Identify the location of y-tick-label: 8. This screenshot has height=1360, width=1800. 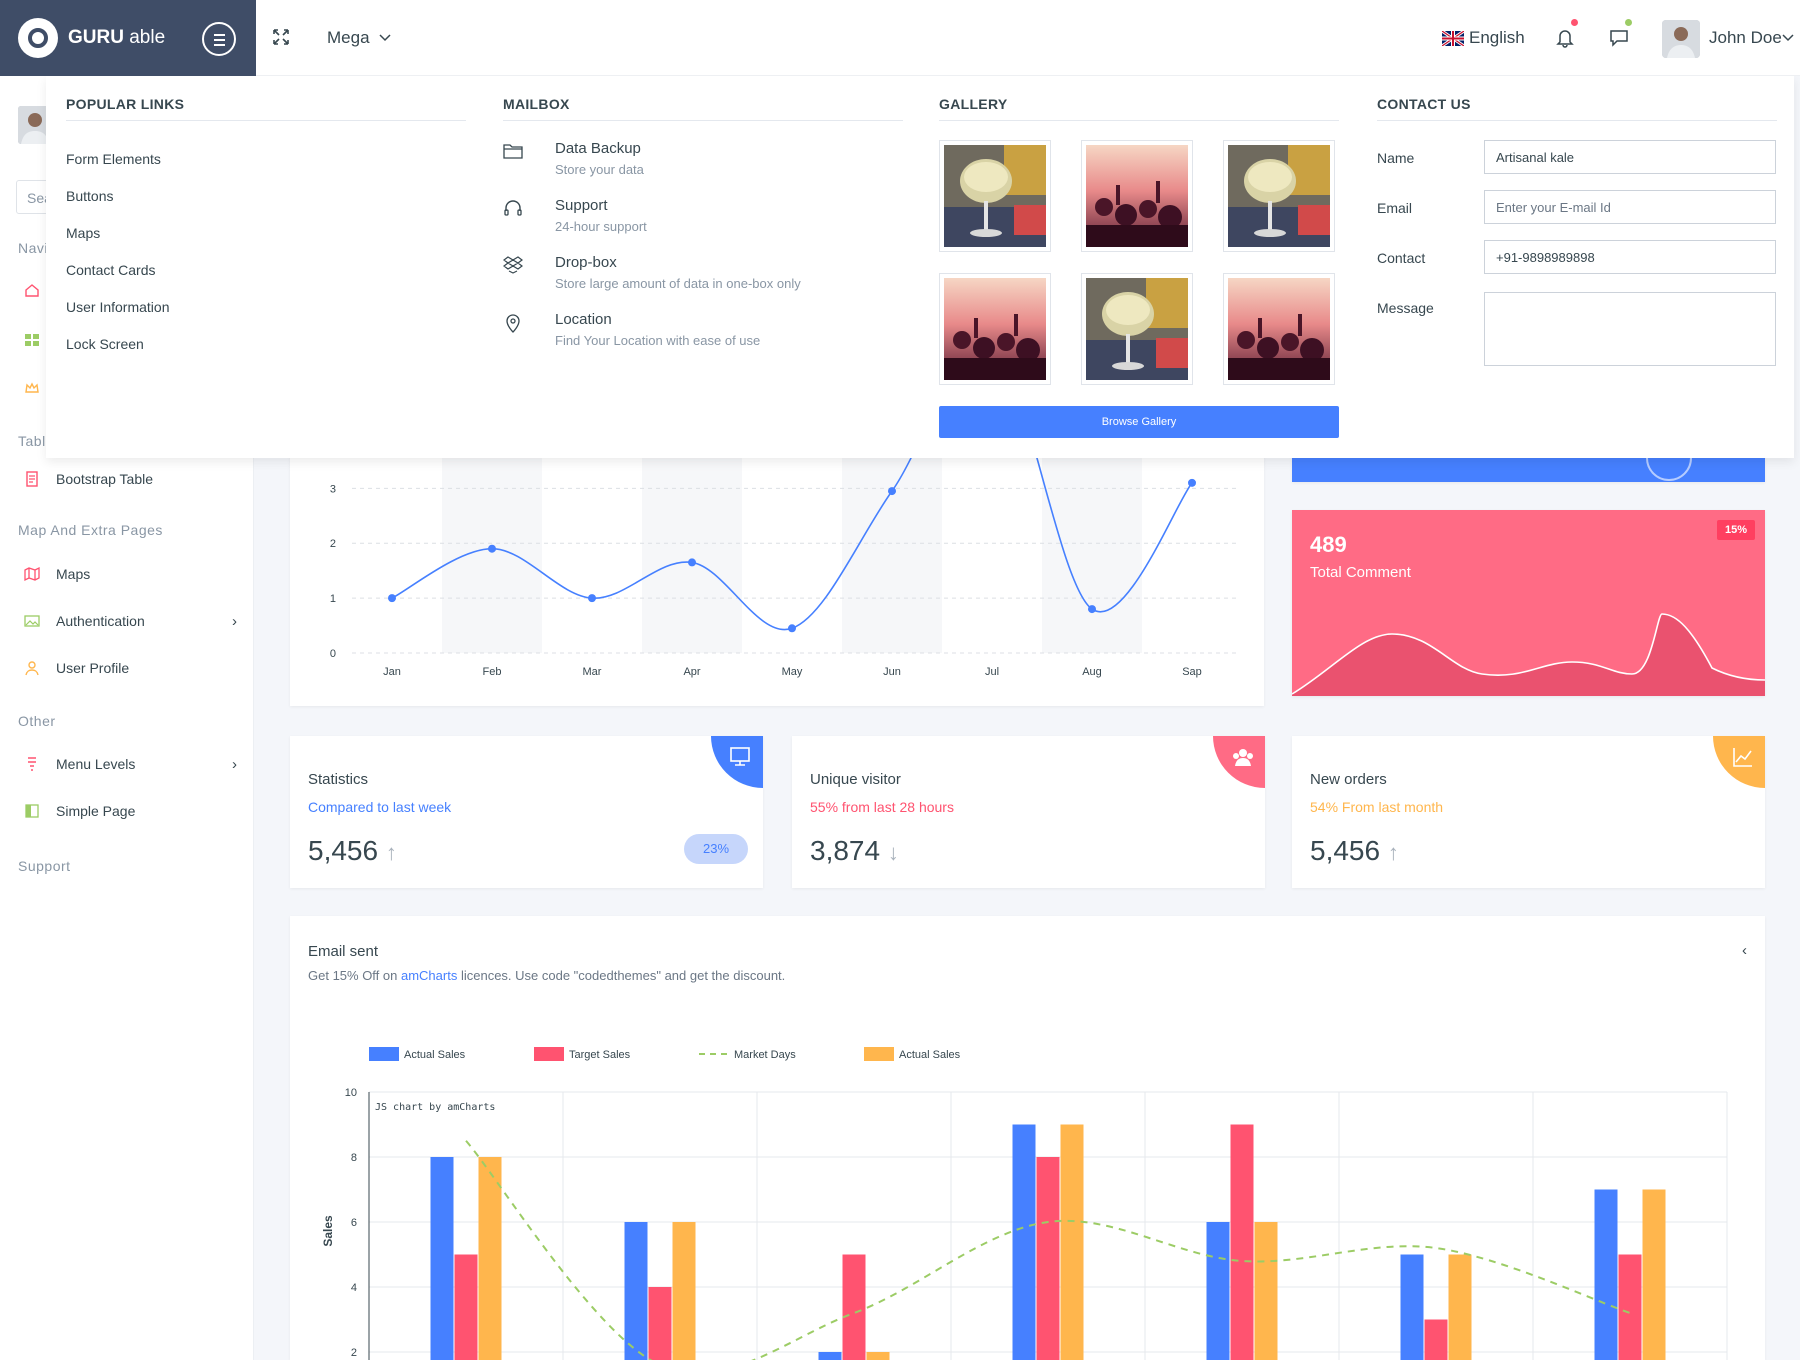
(354, 1158).